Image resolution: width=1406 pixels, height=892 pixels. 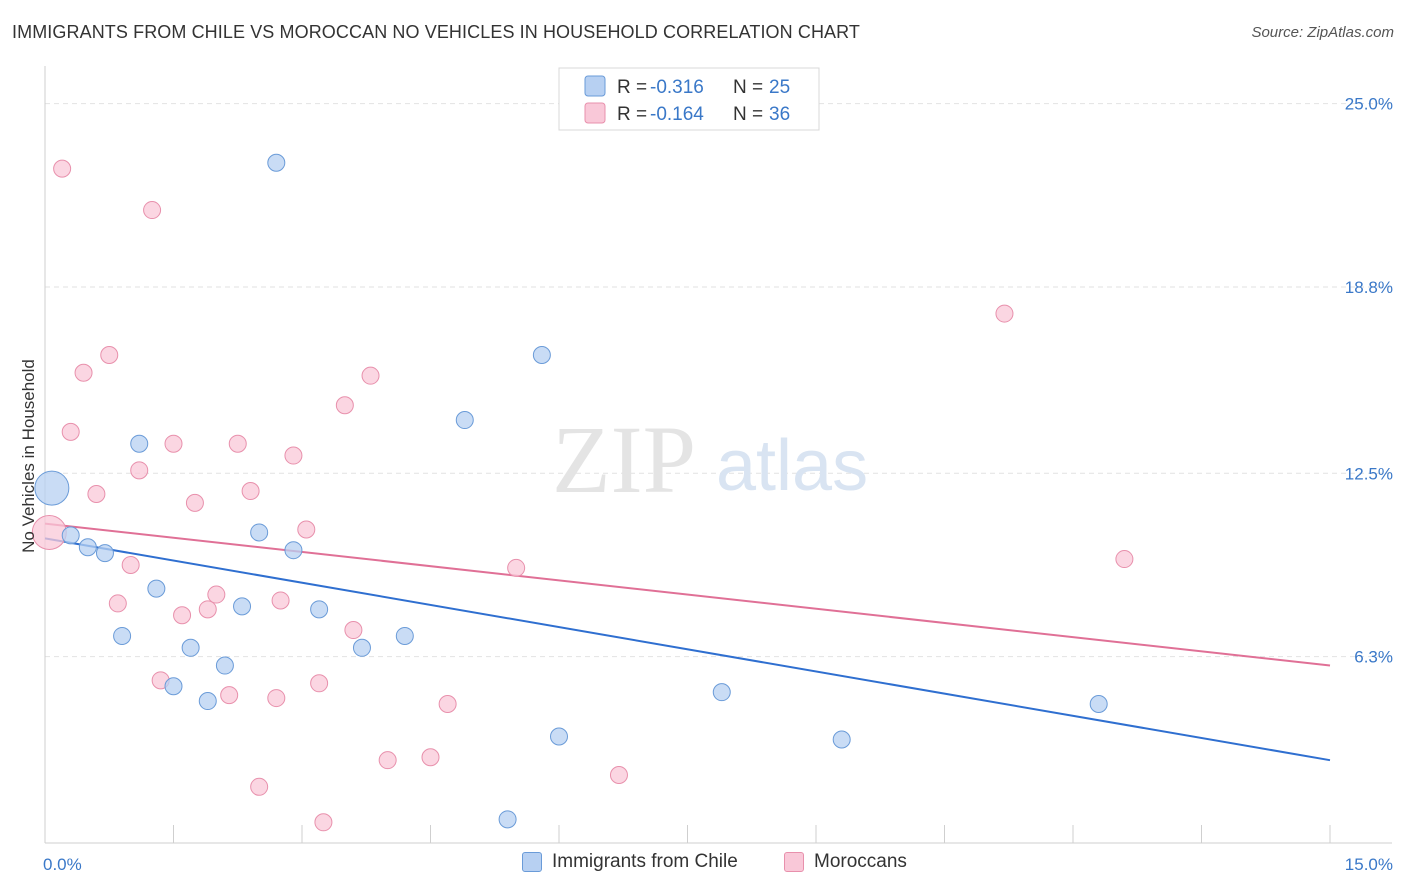 I want to click on legend-n-value-chile: 25, so click(x=779, y=87).